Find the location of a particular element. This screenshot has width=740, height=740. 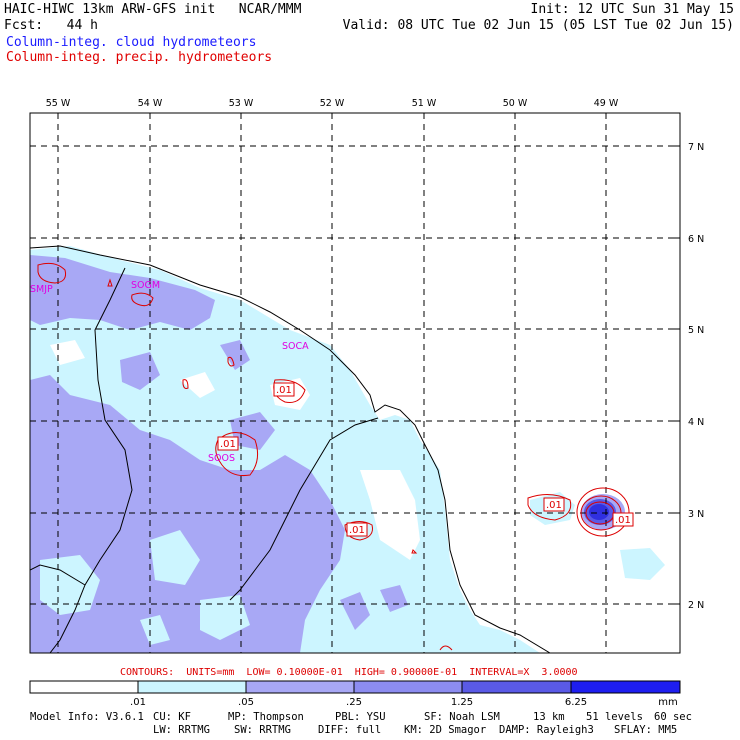

colorbar-tick: 6.25 is located at coordinates (576, 702).